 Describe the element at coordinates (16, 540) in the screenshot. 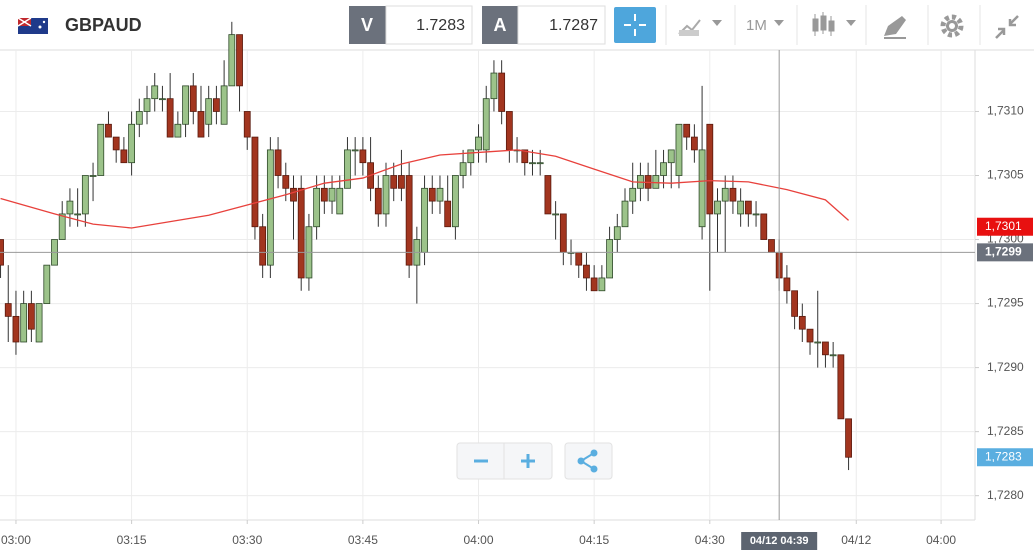

I see `x-tick-label: 03:00` at that location.